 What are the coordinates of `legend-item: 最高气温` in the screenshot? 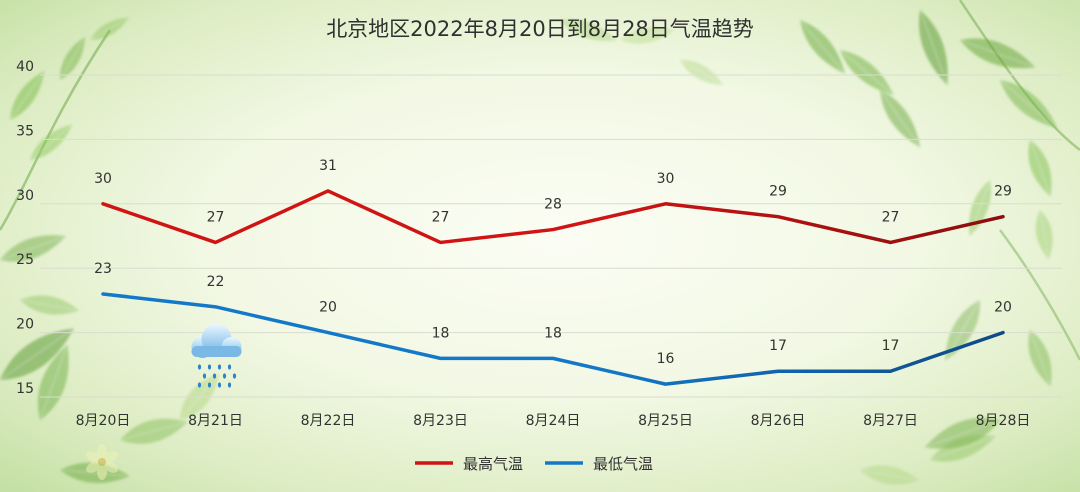 It's located at (469, 464).